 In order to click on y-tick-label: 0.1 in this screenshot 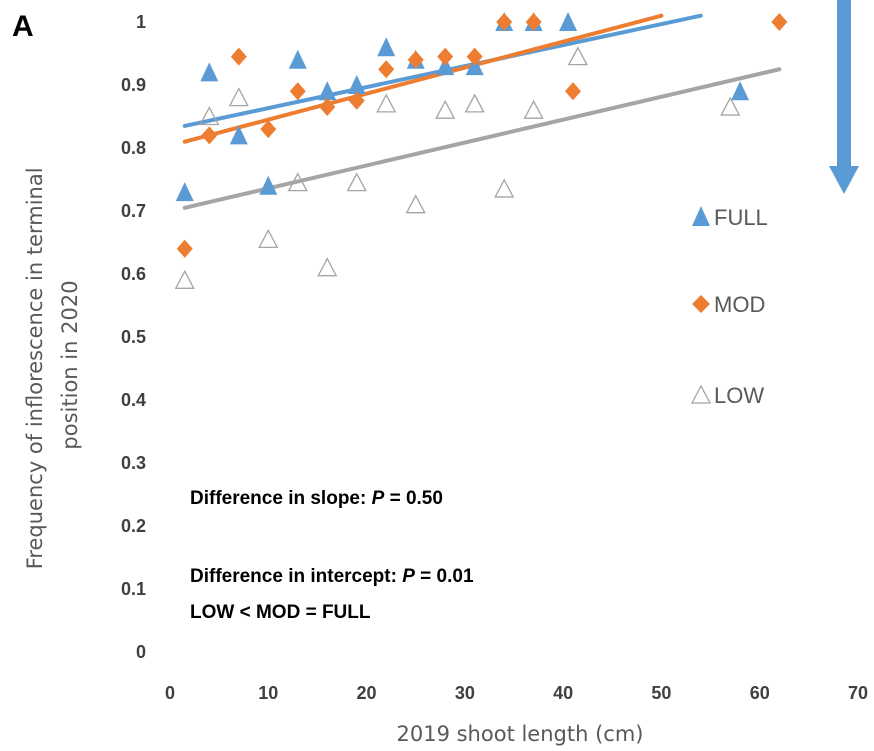, I will do `click(133, 589)`.